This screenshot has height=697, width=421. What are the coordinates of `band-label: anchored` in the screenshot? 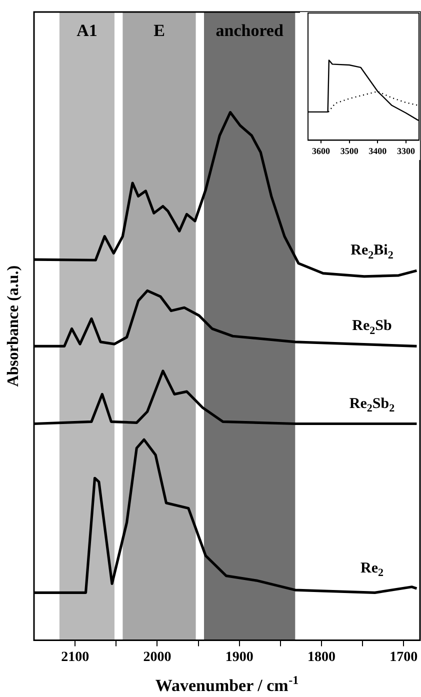 It's located at (250, 30).